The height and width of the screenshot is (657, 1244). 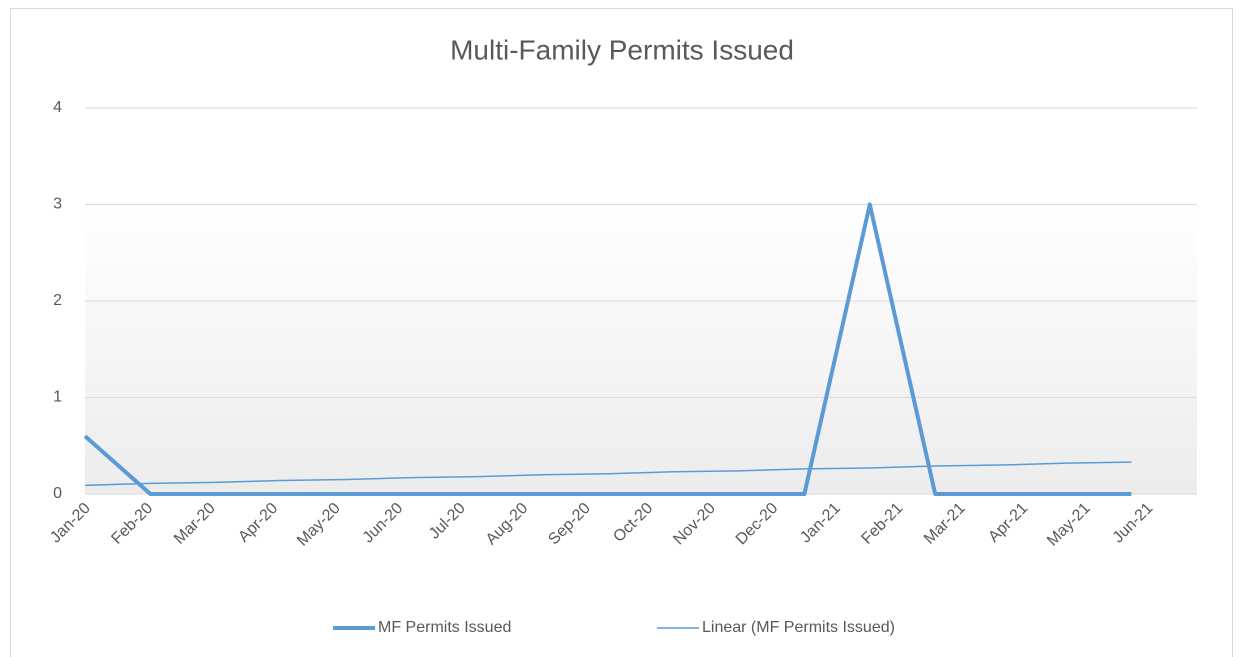 I want to click on legend-label: MF Permits Issued, so click(x=444, y=627).